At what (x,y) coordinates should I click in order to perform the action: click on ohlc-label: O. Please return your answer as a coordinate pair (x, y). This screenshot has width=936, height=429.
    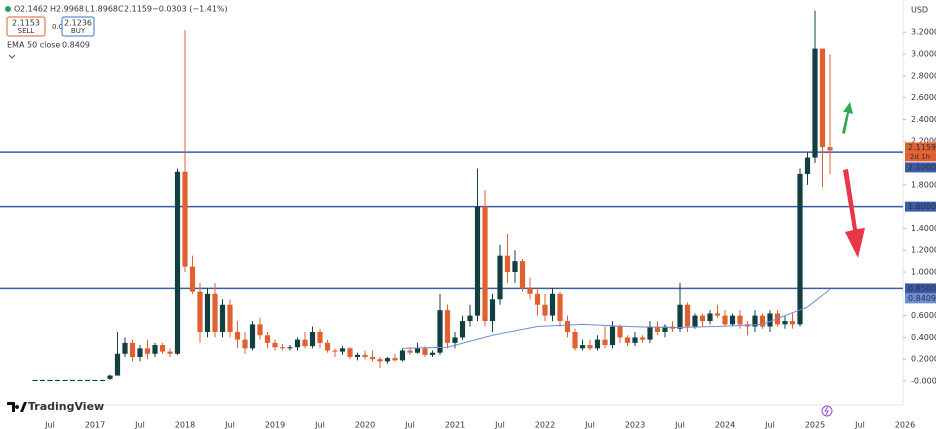
    Looking at the image, I should click on (17, 9).